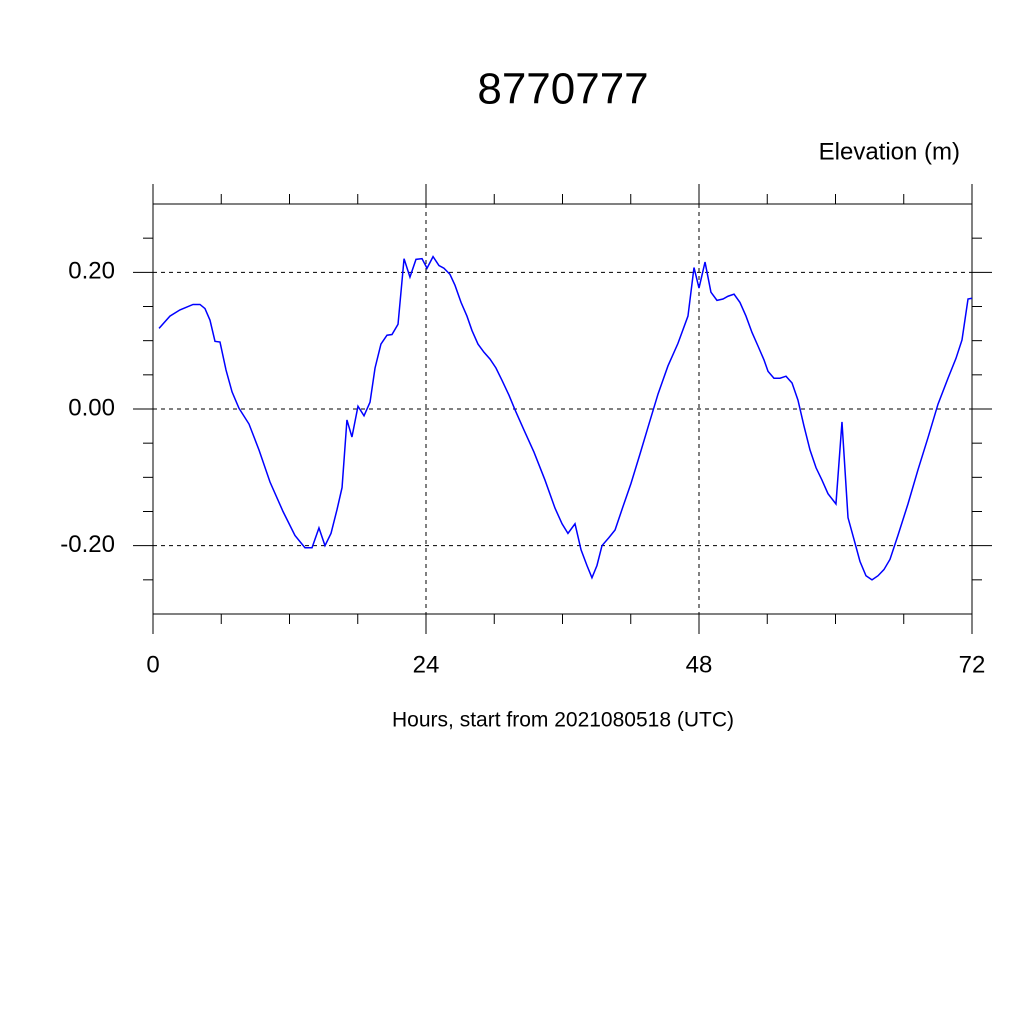 This screenshot has width=1024, height=1029. Describe the element at coordinates (562, 89) in the screenshot. I see `chart-title: 8770777` at that location.